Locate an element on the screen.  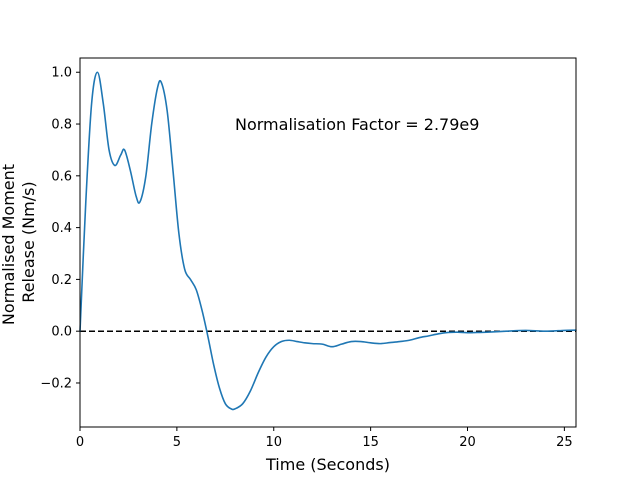
x-tick-label: 0 is located at coordinates (80, 442).